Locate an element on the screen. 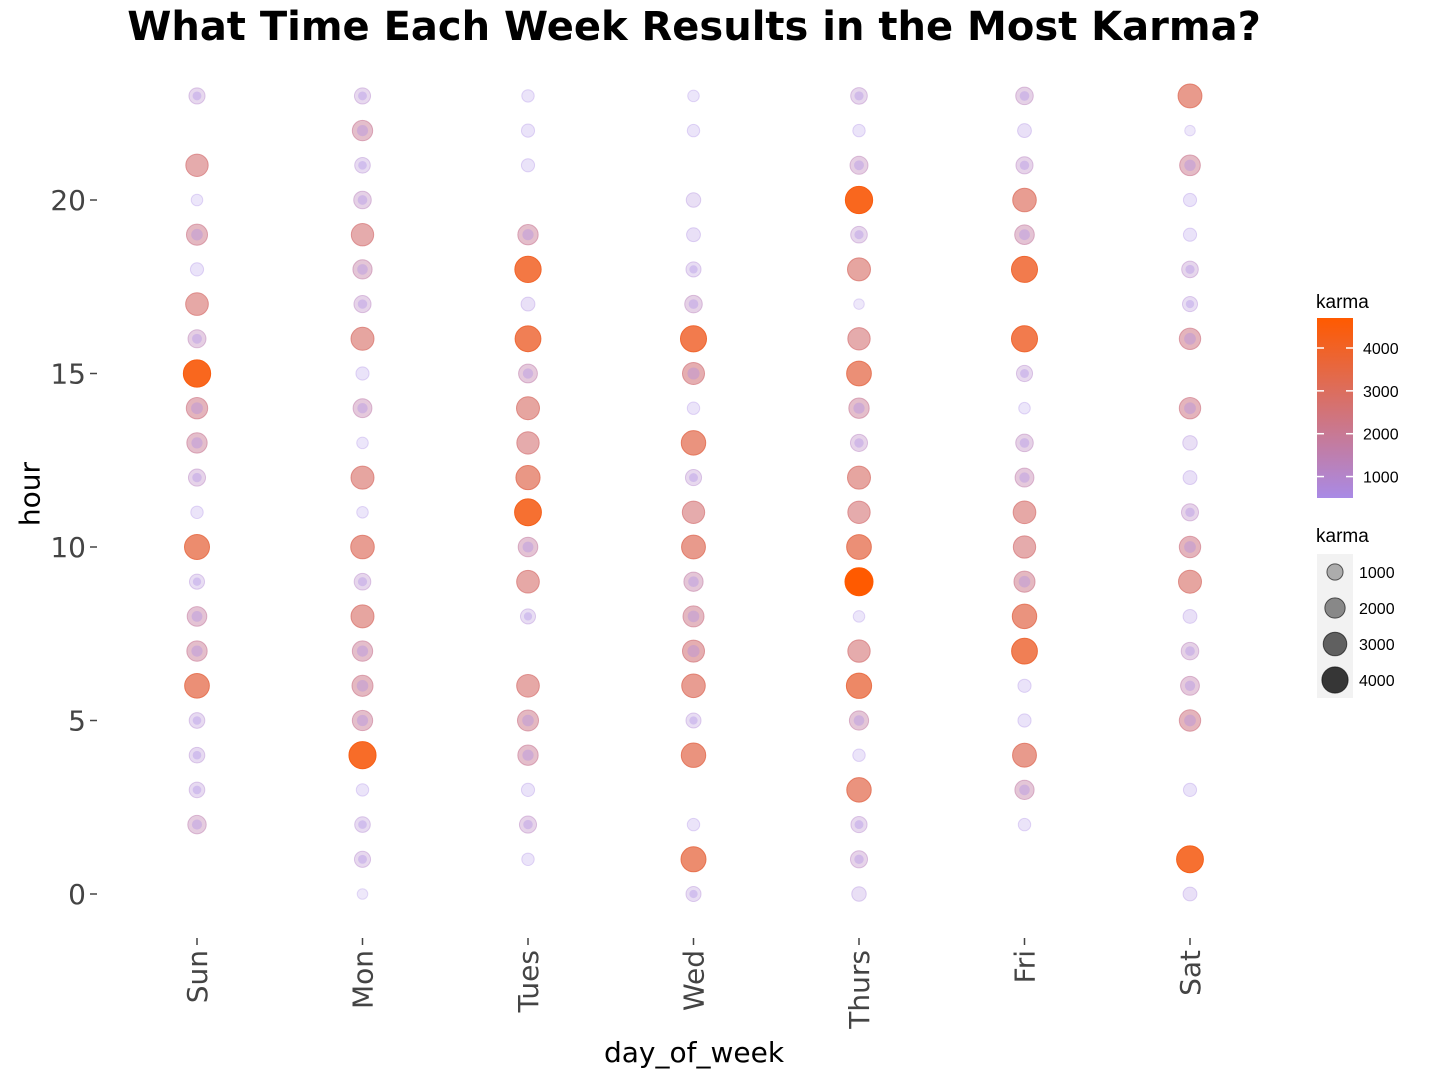  size-legend-label: 2000 is located at coordinates (1377, 609).